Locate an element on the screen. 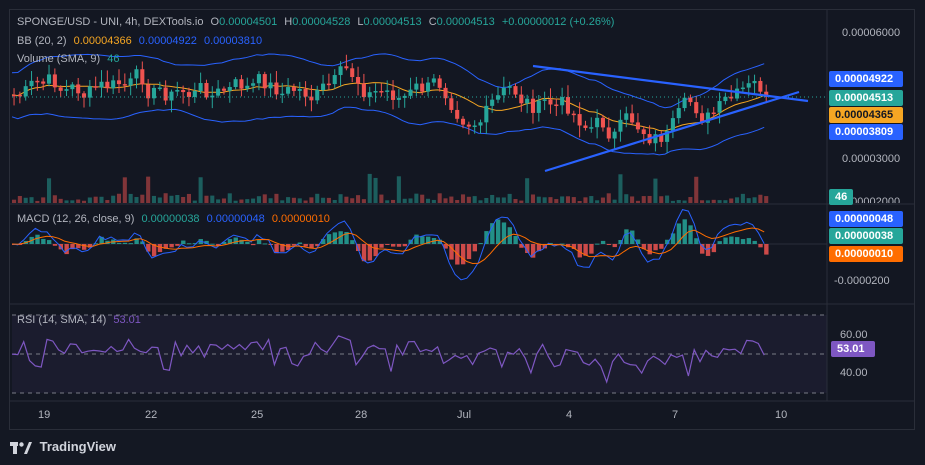 This screenshot has width=925, height=465. tradingview-branding: TradingView is located at coordinates (63, 446).